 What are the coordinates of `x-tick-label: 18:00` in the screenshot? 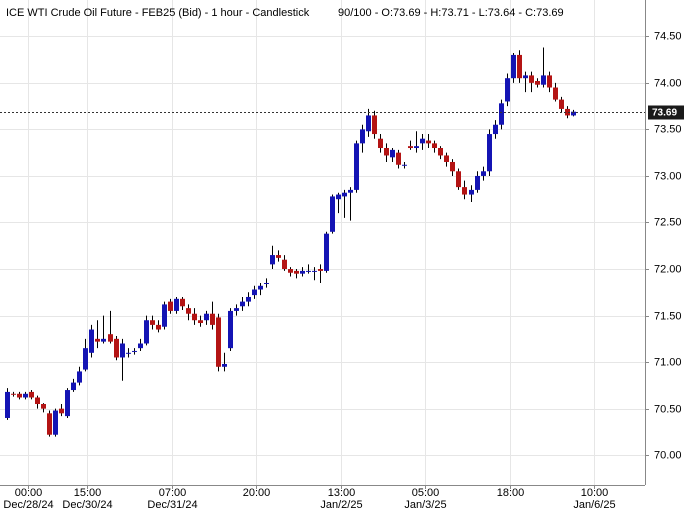 It's located at (511, 493).